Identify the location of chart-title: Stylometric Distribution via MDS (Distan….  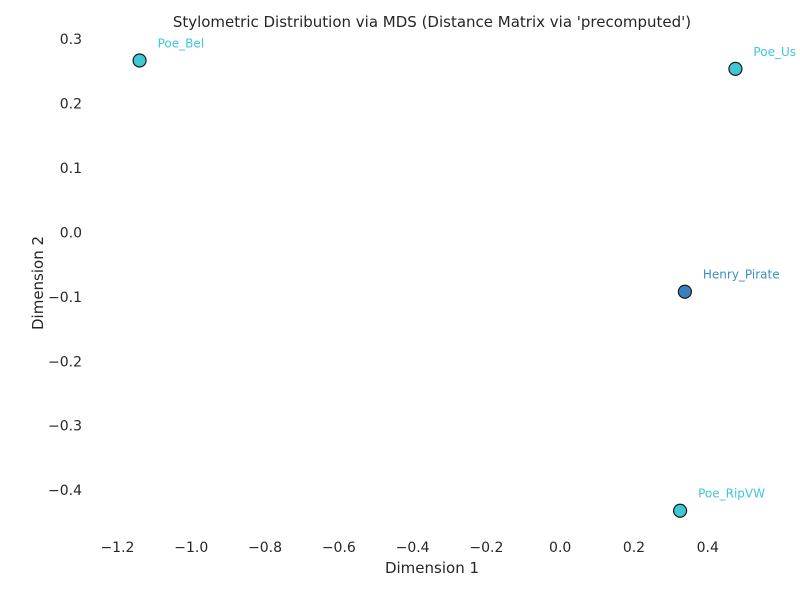
(432, 22).